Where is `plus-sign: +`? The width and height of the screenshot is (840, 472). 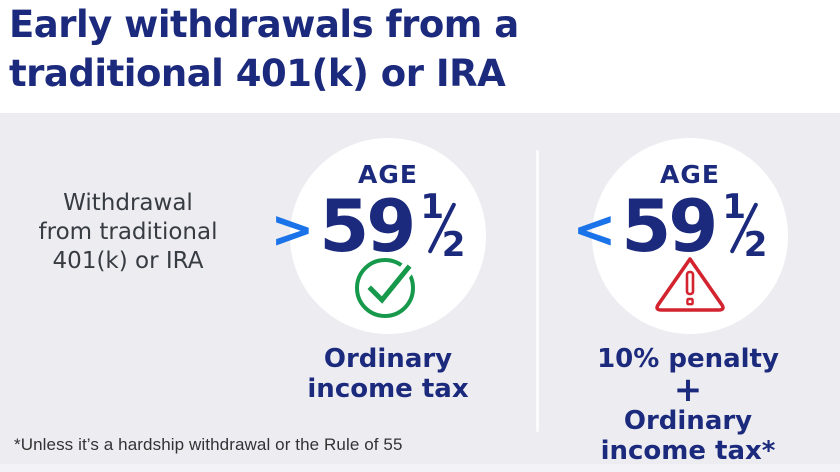 plus-sign: + is located at coordinates (688, 390).